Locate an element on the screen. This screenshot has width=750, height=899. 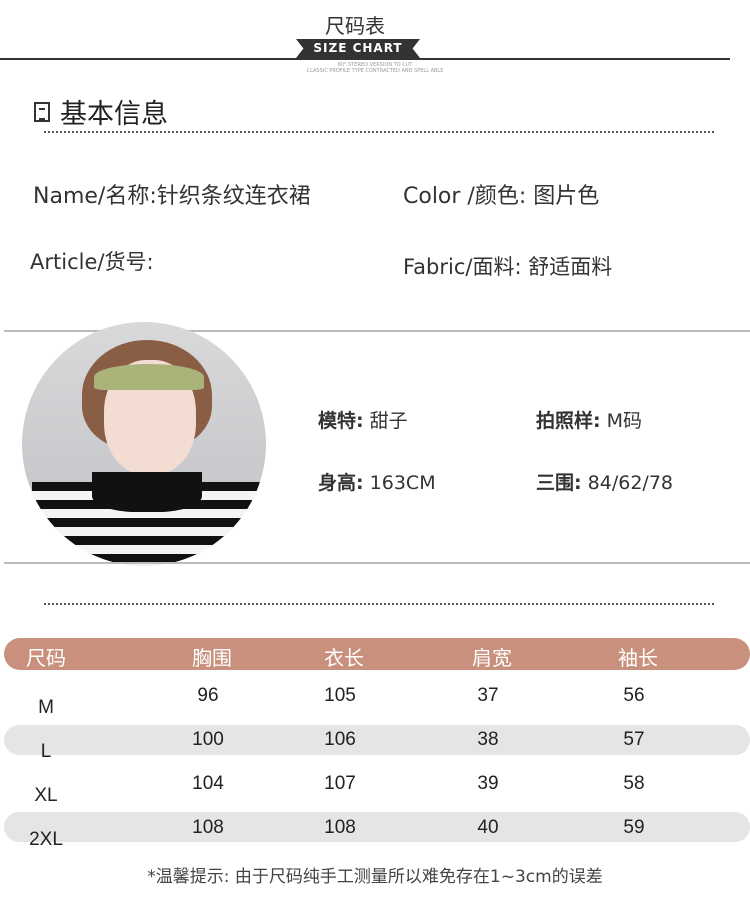
table-cell: XL is located at coordinates (46, 795).